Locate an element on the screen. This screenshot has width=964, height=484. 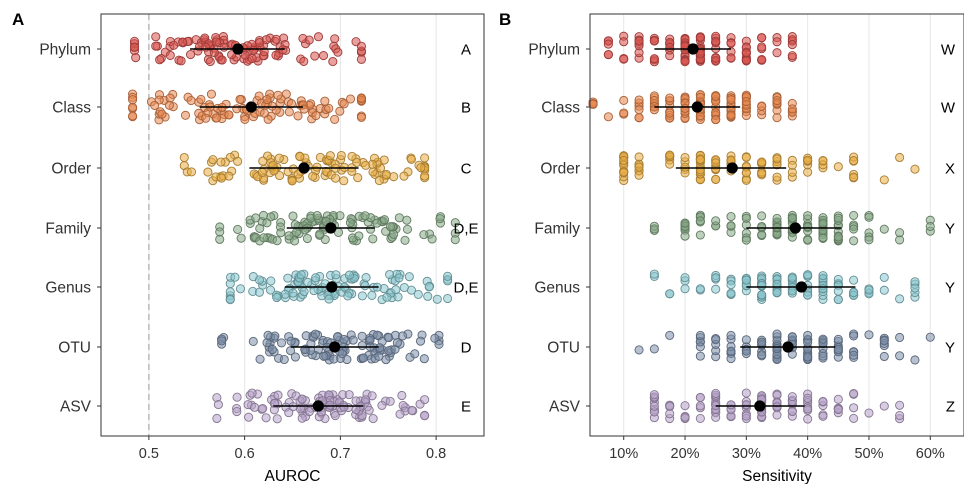
category-label: Class is located at coordinates (71, 108).